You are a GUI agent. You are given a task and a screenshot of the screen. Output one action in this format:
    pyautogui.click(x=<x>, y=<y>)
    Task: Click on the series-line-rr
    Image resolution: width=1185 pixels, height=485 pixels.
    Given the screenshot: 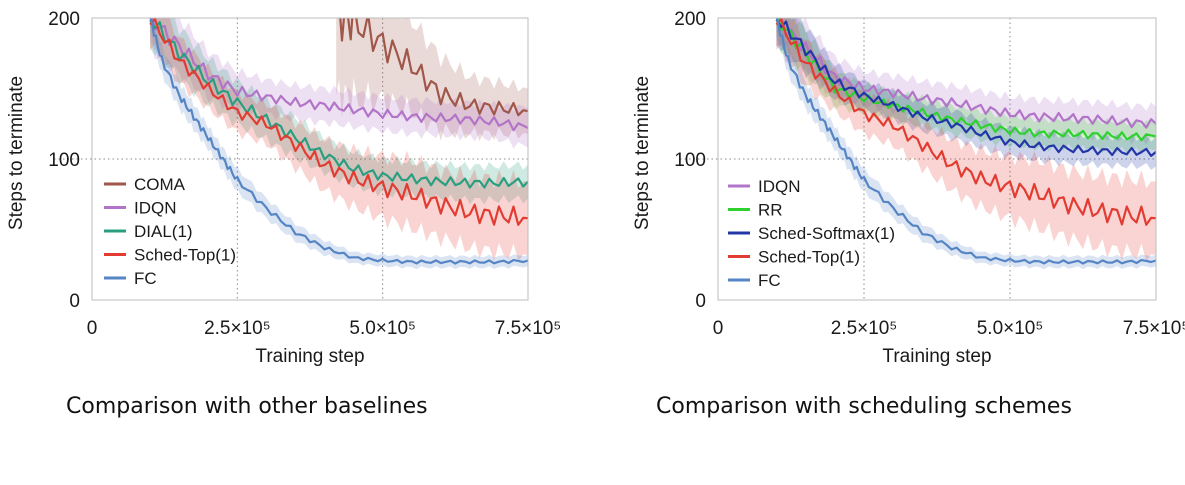 What is the action you would take?
    pyautogui.click(x=966, y=80)
    